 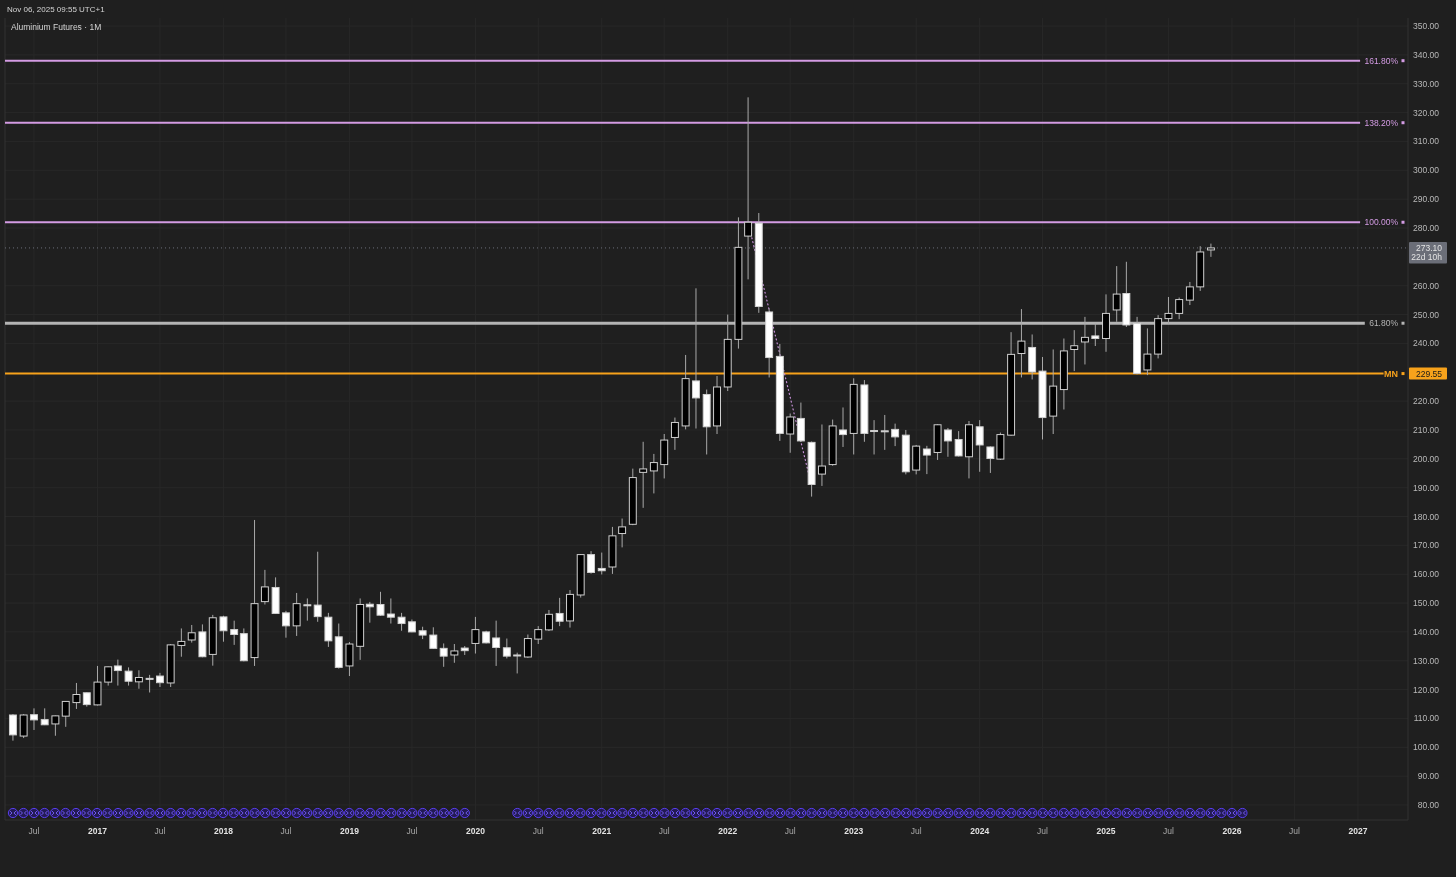 What do you see at coordinates (1384, 323) in the screenshot?
I see `annotation: 61.80%` at bounding box center [1384, 323].